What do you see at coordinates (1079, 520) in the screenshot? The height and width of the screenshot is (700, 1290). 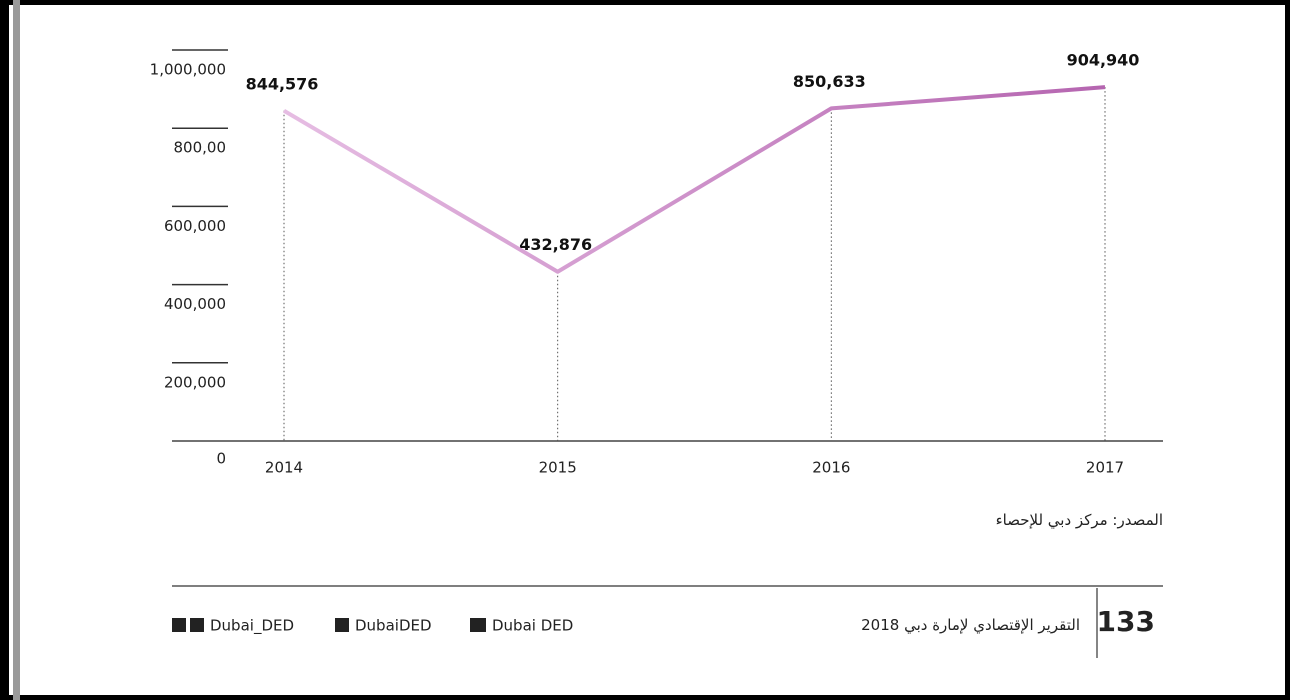 I see `source-note: المصدر: مركز دبي للإحصاء` at bounding box center [1079, 520].